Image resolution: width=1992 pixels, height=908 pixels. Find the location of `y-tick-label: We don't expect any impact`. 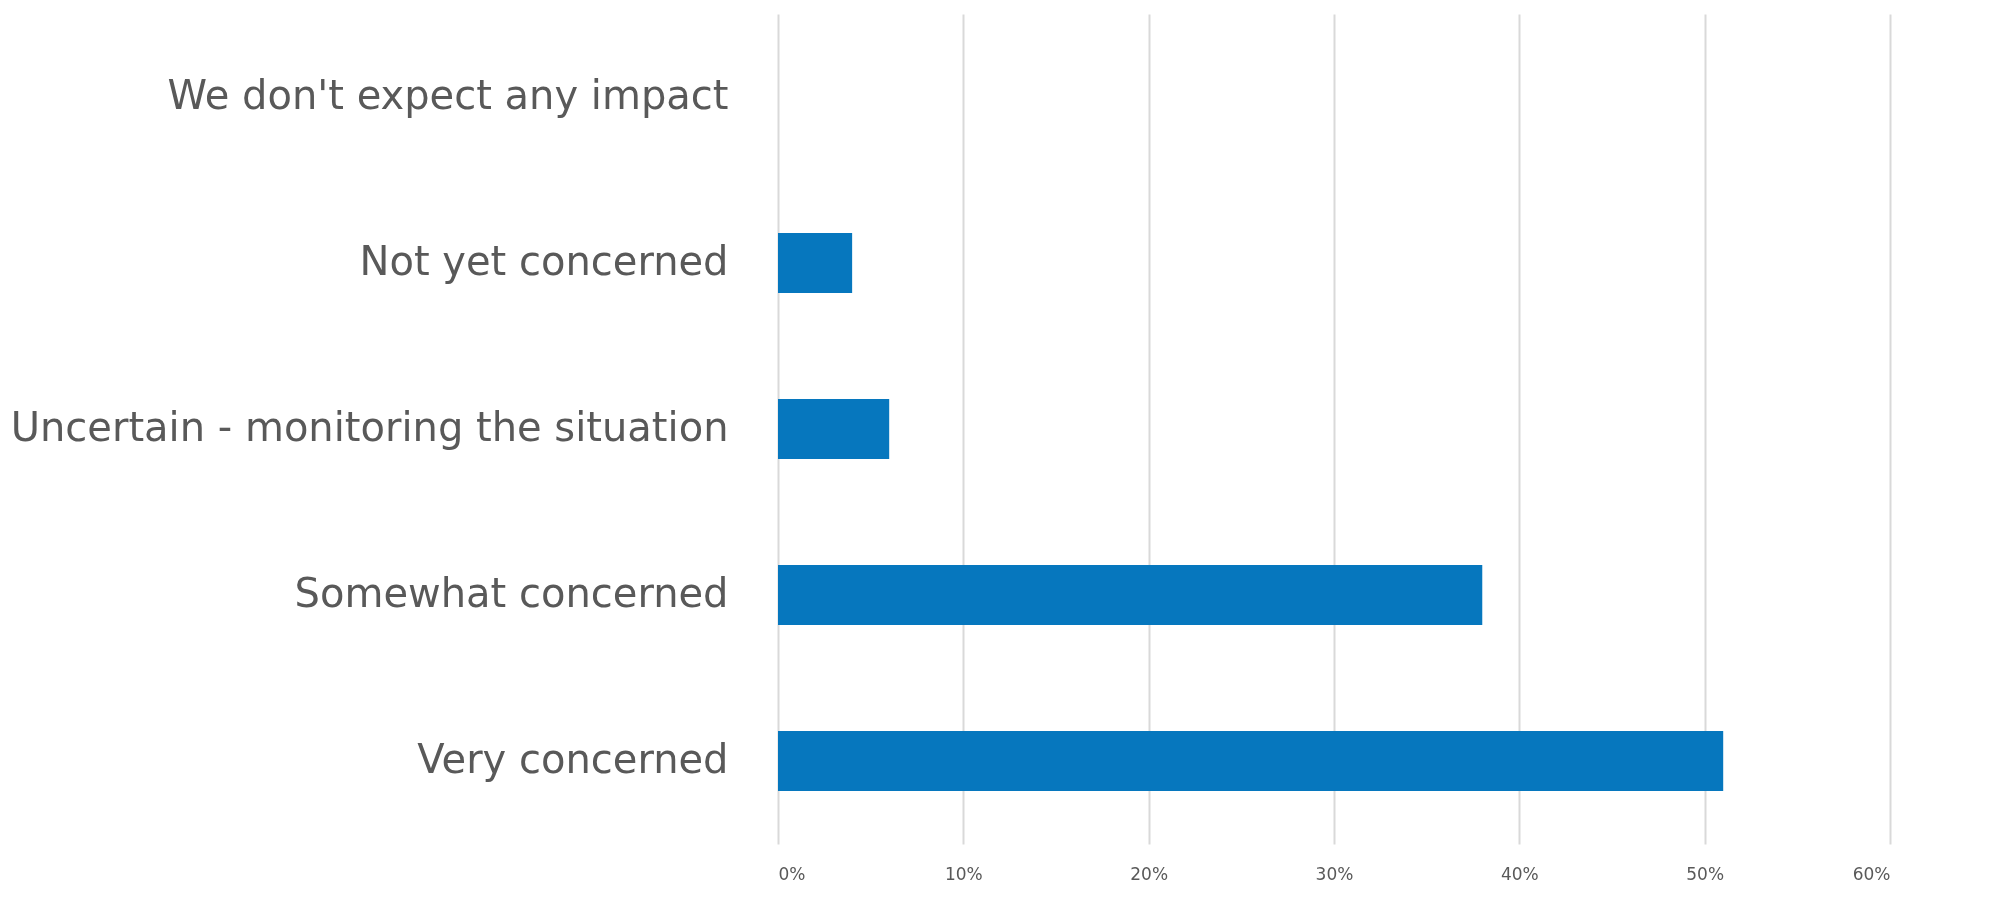

y-tick-label: We don't expect any impact is located at coordinates (448, 95).